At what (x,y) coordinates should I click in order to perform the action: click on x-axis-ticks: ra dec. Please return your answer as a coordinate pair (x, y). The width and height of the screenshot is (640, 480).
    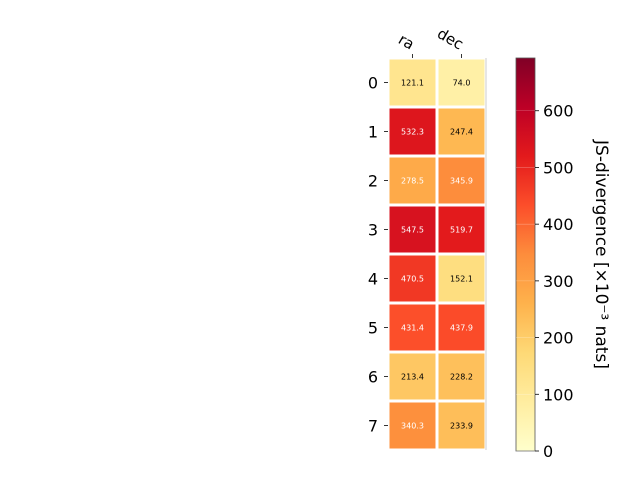
    Looking at the image, I should click on (431, 41).